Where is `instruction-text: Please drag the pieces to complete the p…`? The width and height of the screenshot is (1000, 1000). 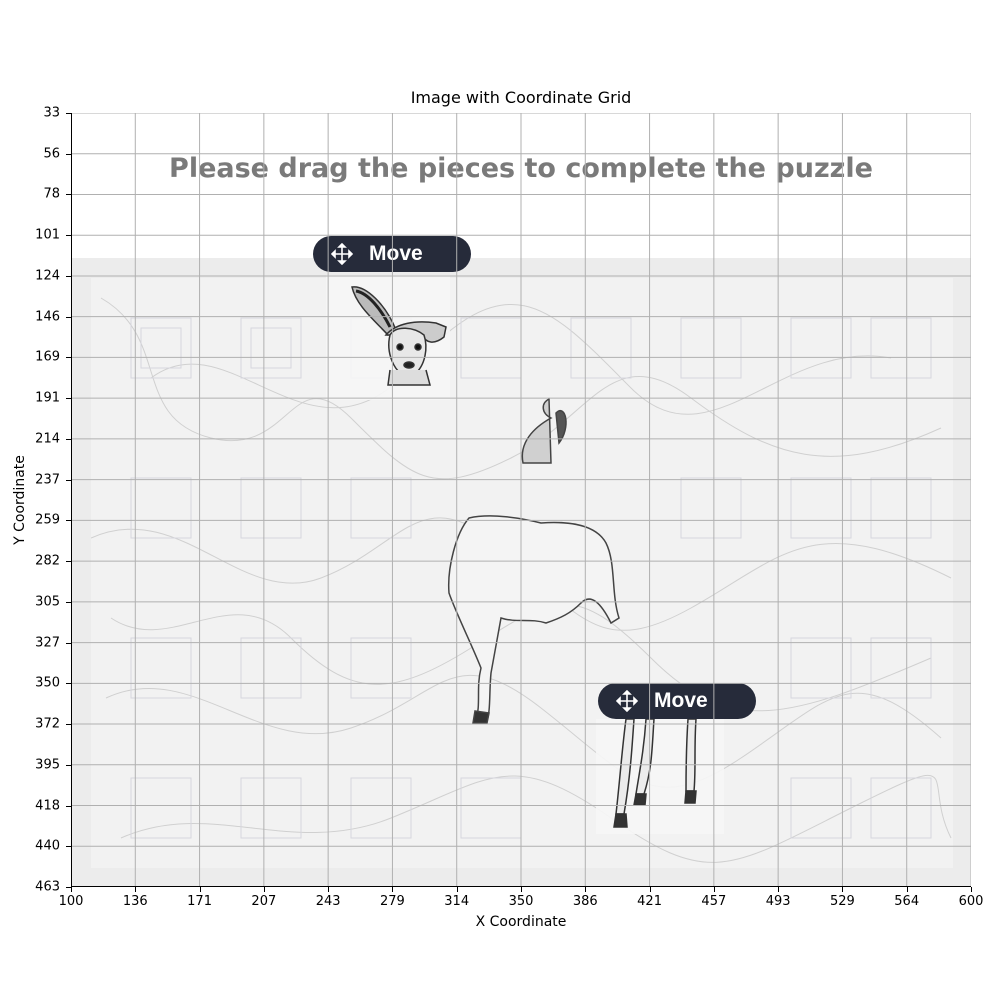
instruction-text: Please drag the pieces to complete the p… is located at coordinates (521, 168).